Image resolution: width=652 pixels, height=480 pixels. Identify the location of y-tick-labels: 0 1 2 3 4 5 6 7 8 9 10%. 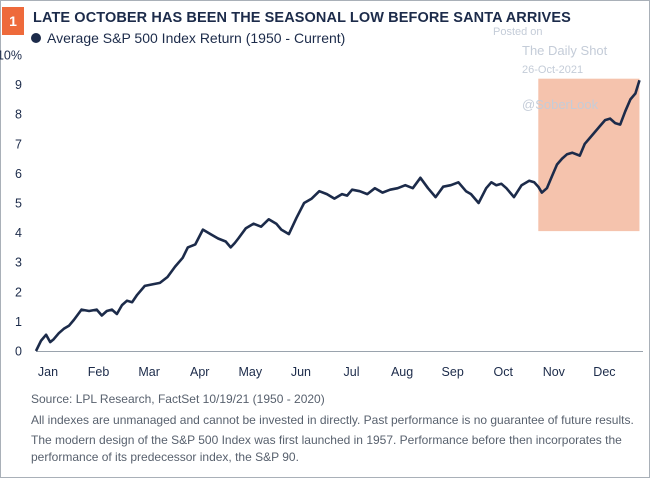
(11, 204).